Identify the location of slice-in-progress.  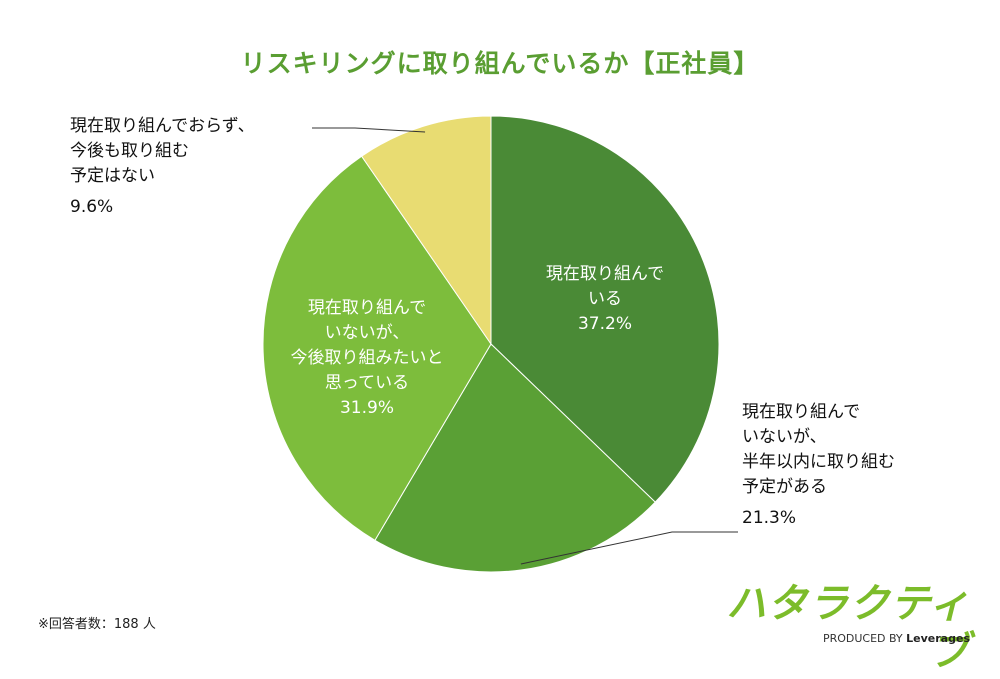
(605, 309).